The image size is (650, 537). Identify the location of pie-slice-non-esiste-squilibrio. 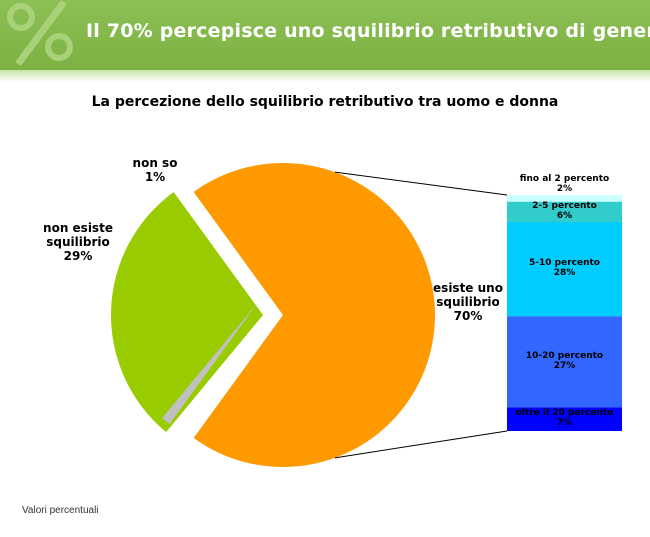
(187, 312).